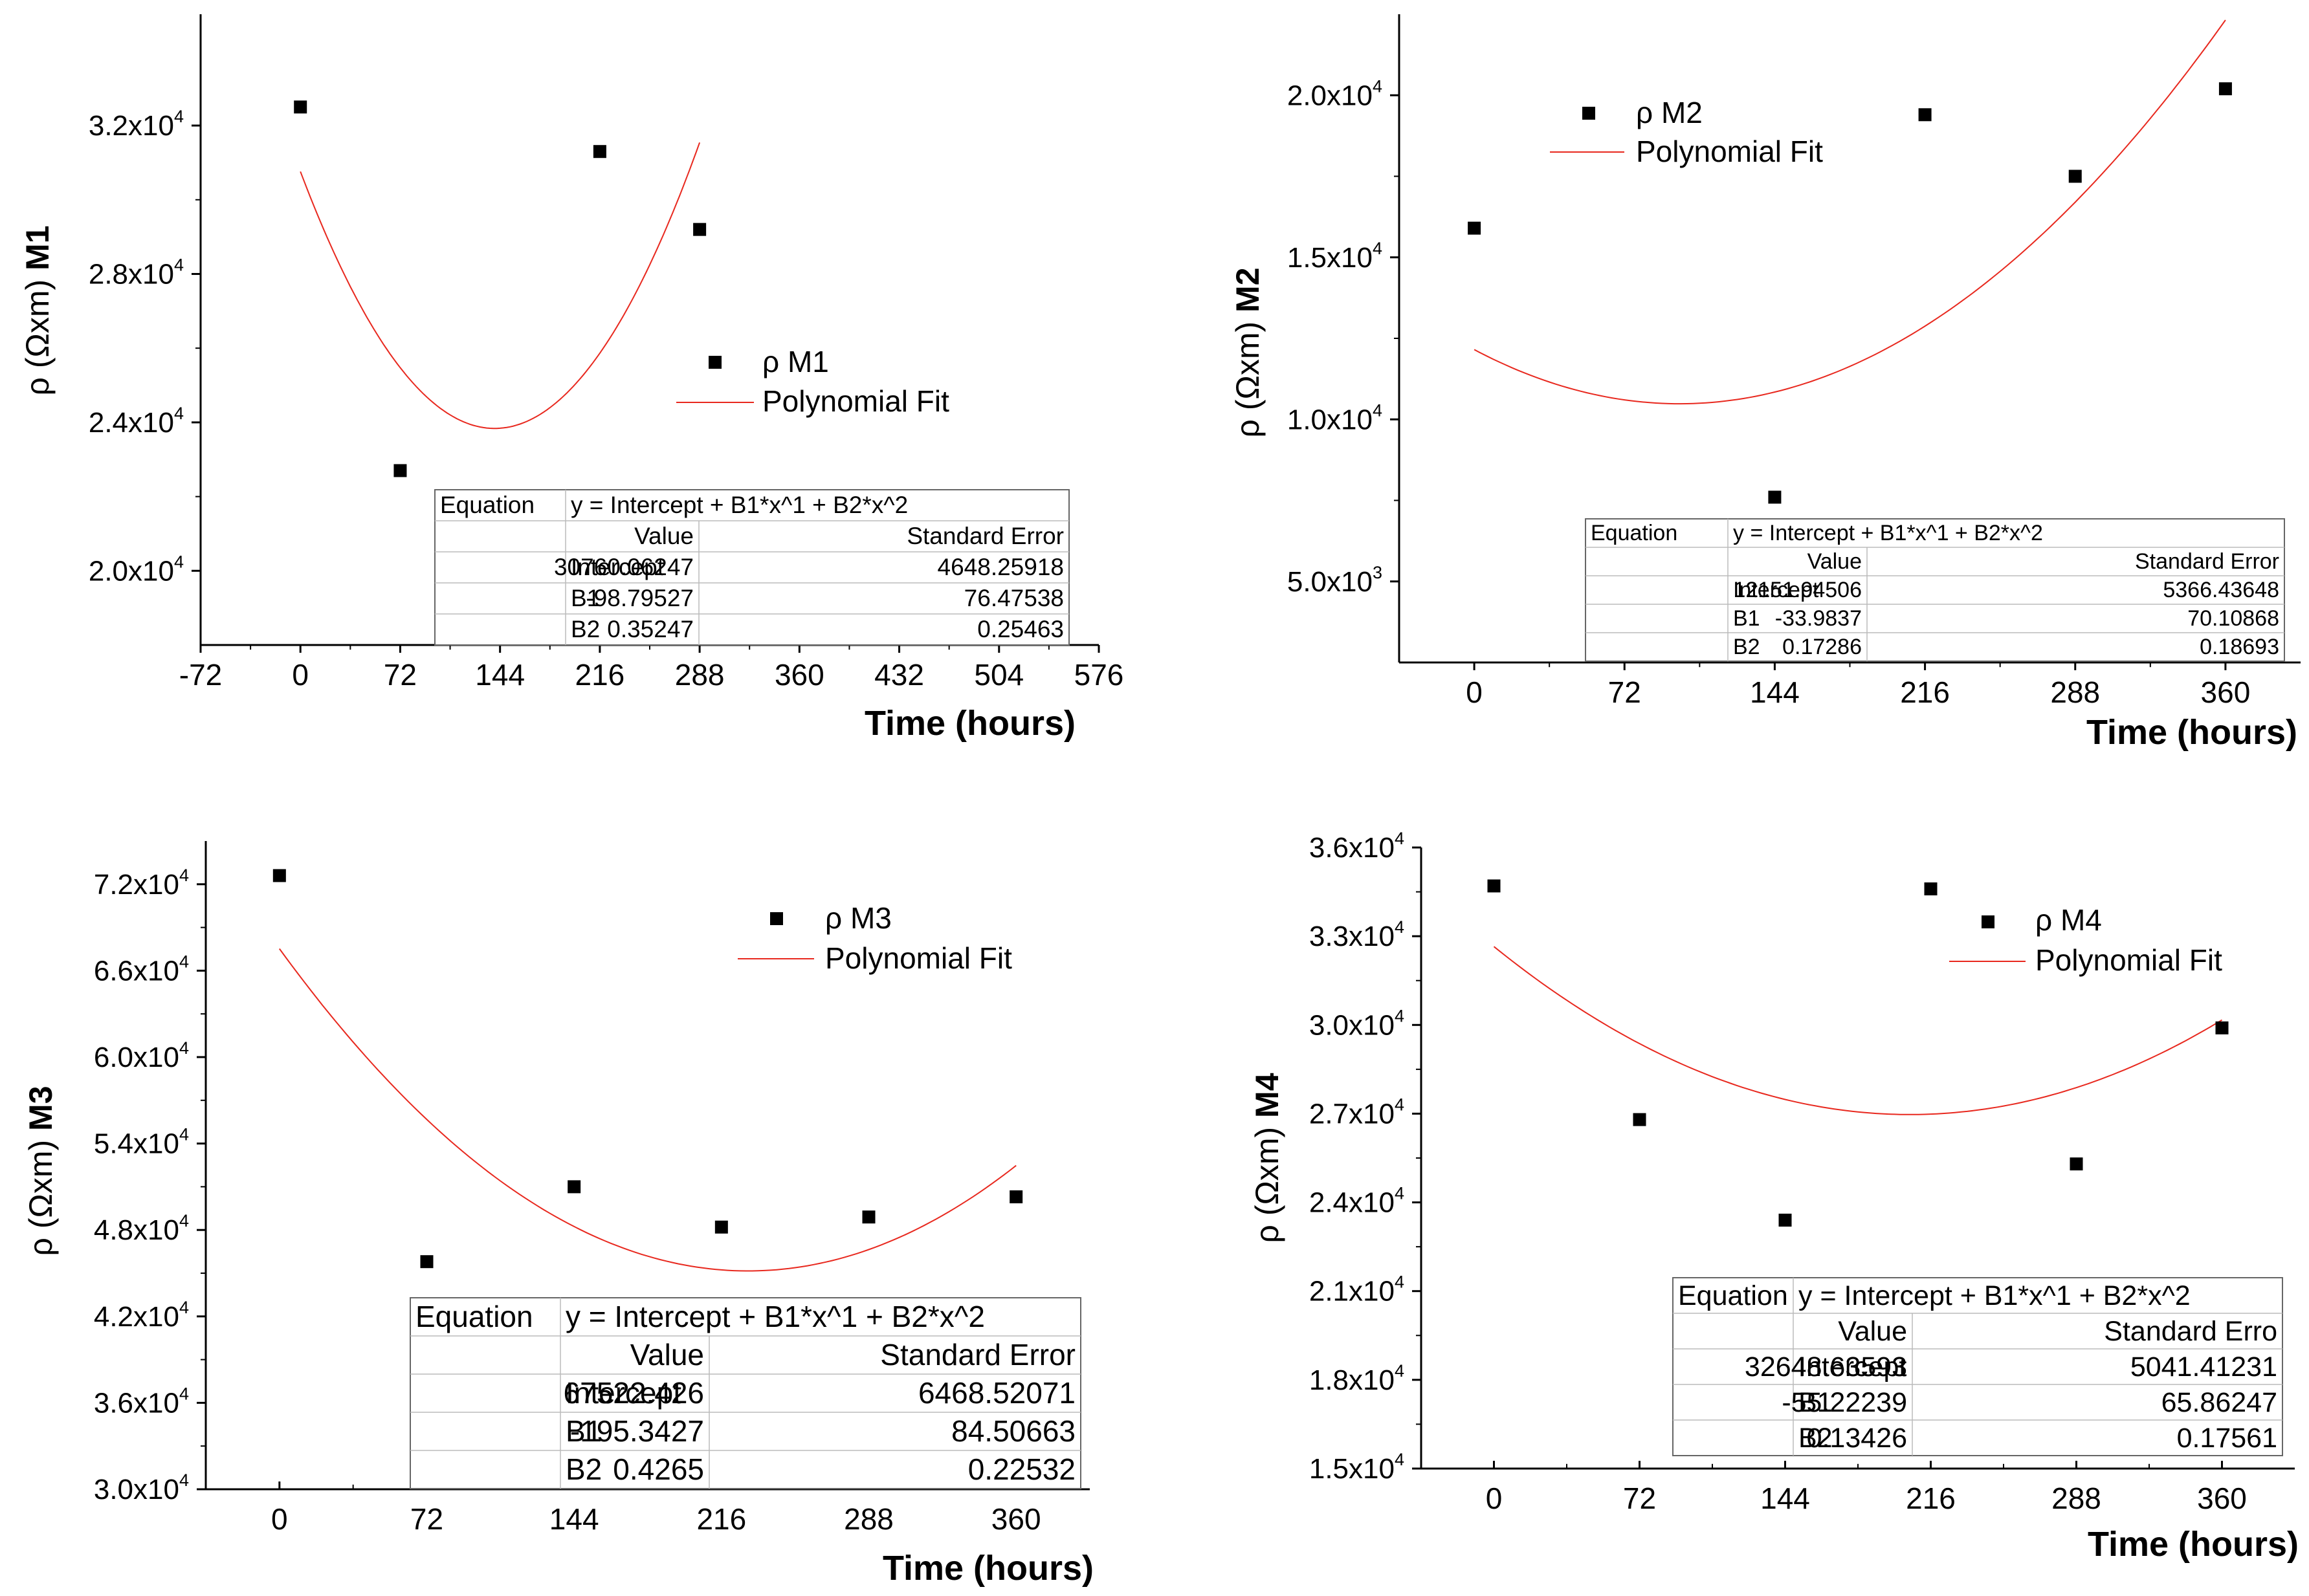 Image resolution: width=2309 pixels, height=1596 pixels. I want to click on table-param-value: 12151.94506, so click(1797, 590).